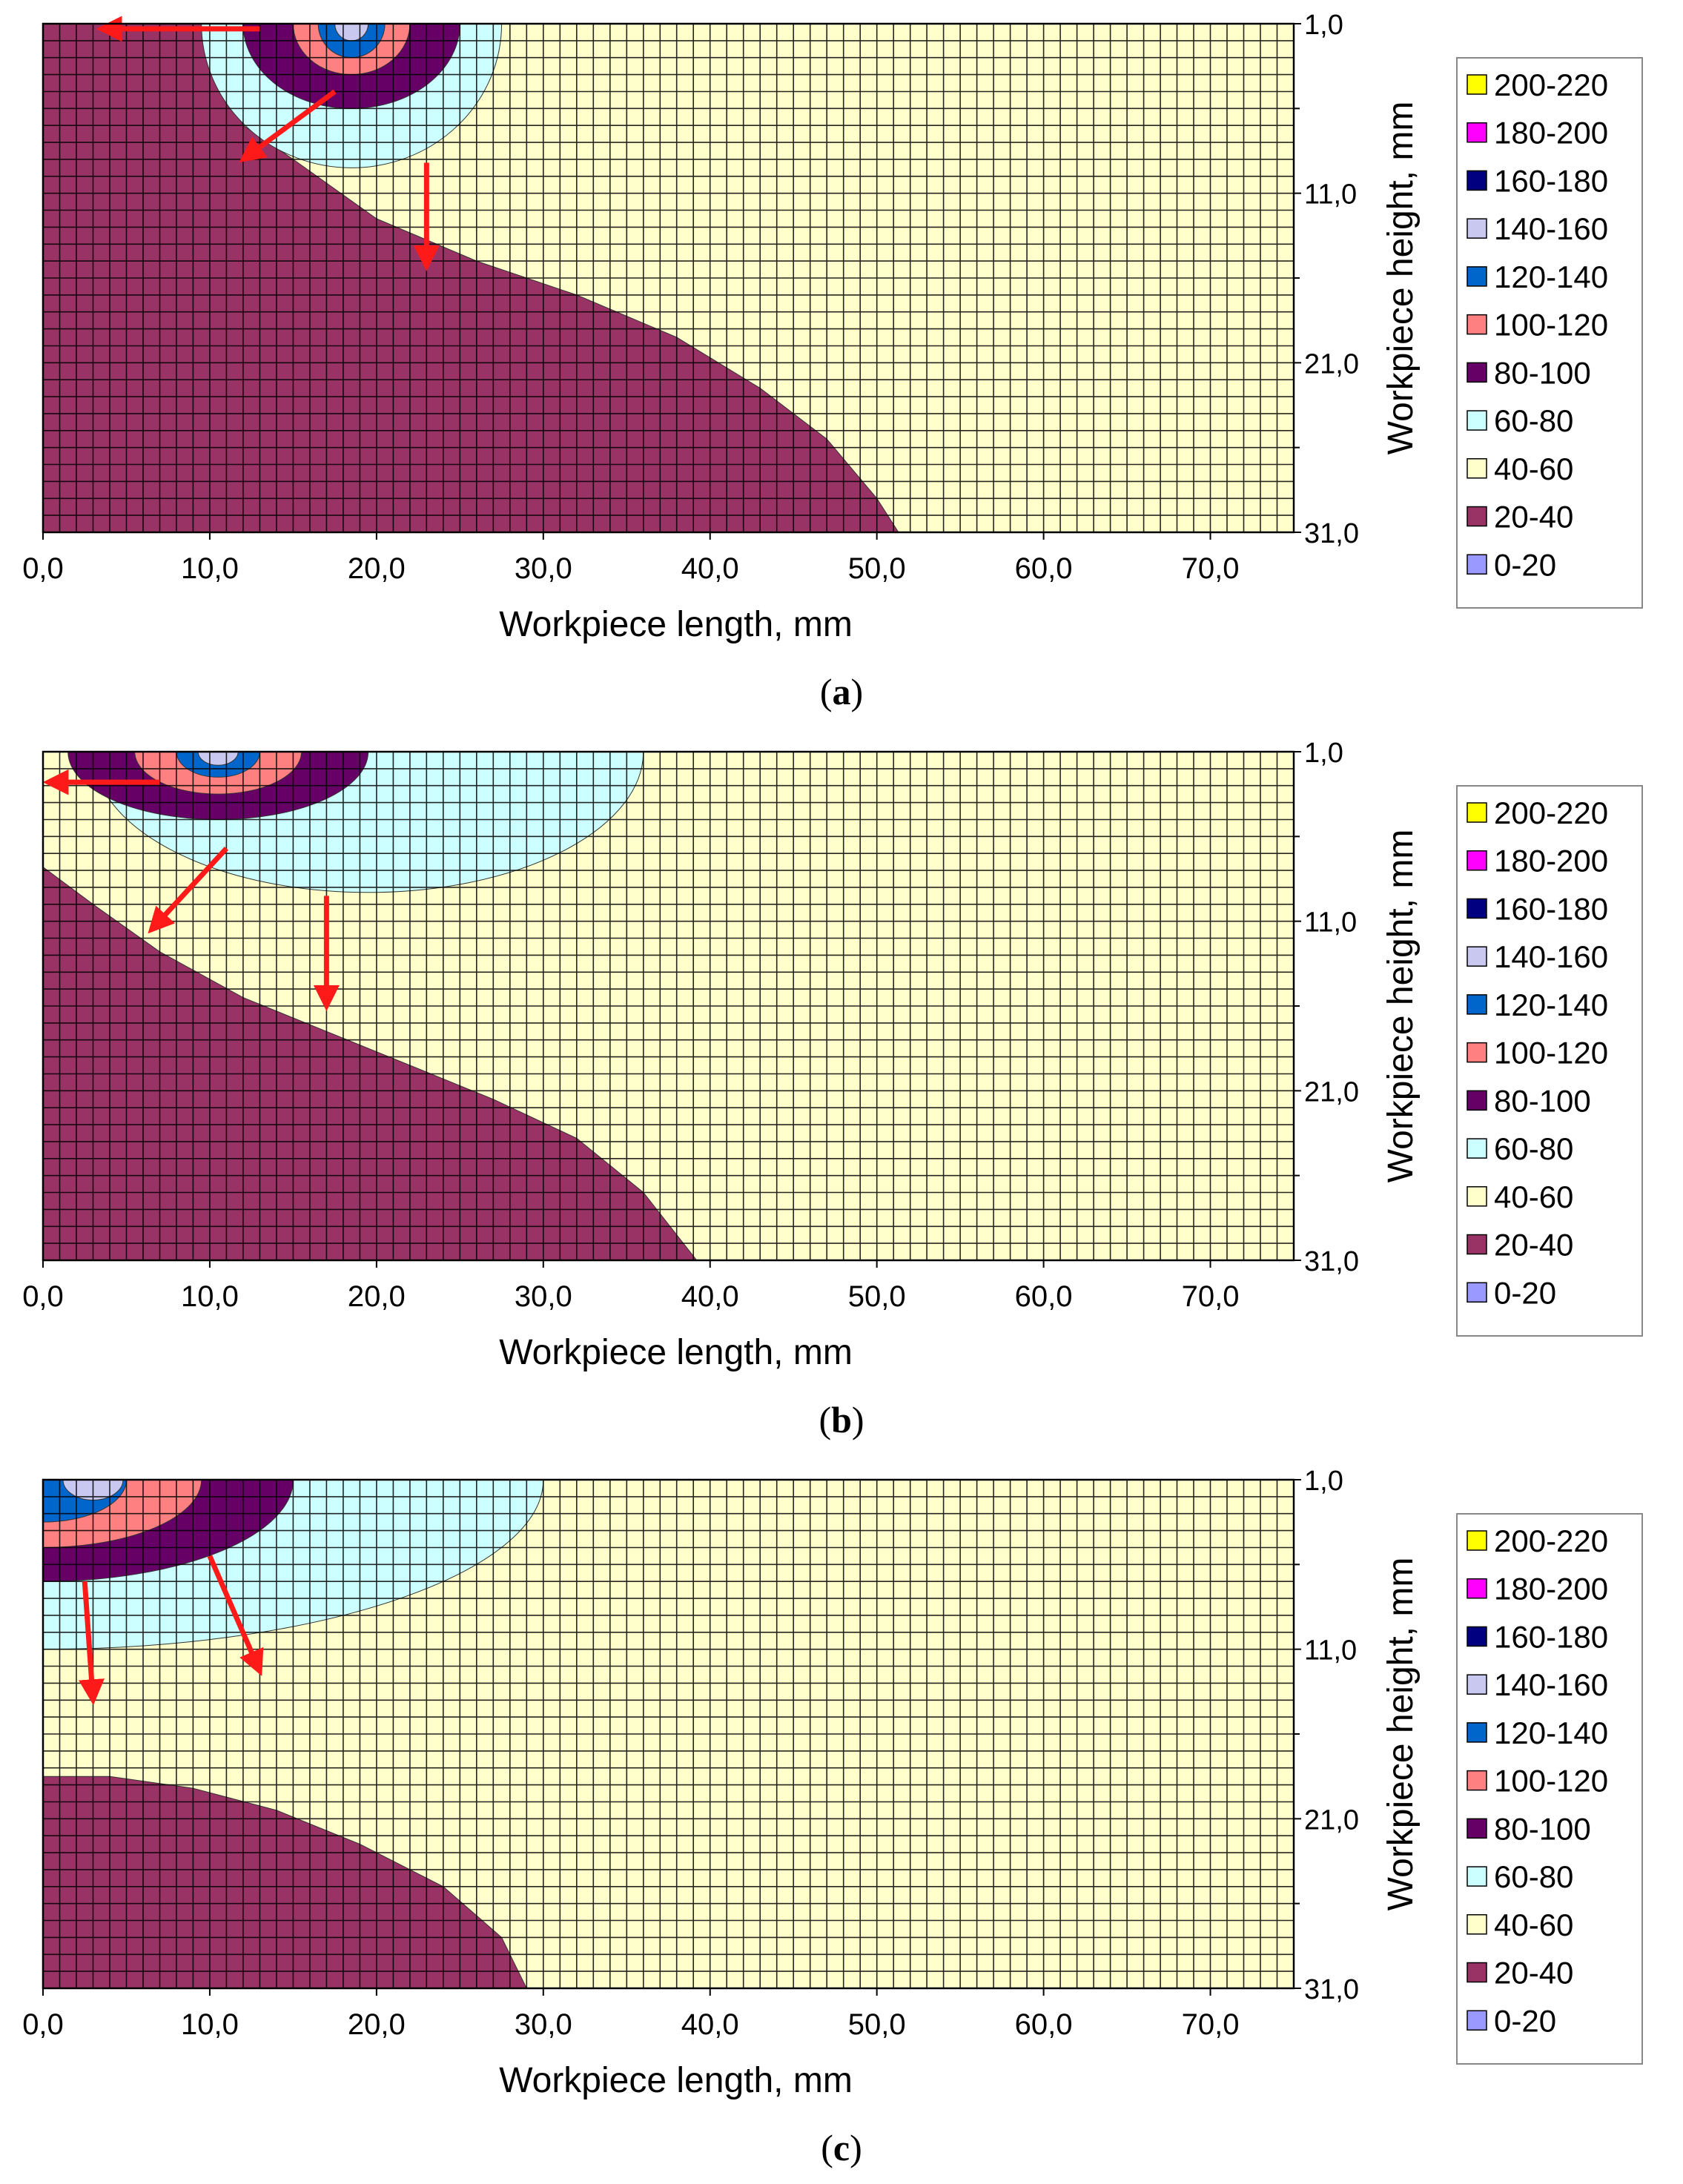 This screenshot has width=1683, height=2184. I want to click on legend-label-0-20: 0-20, so click(1525, 565).